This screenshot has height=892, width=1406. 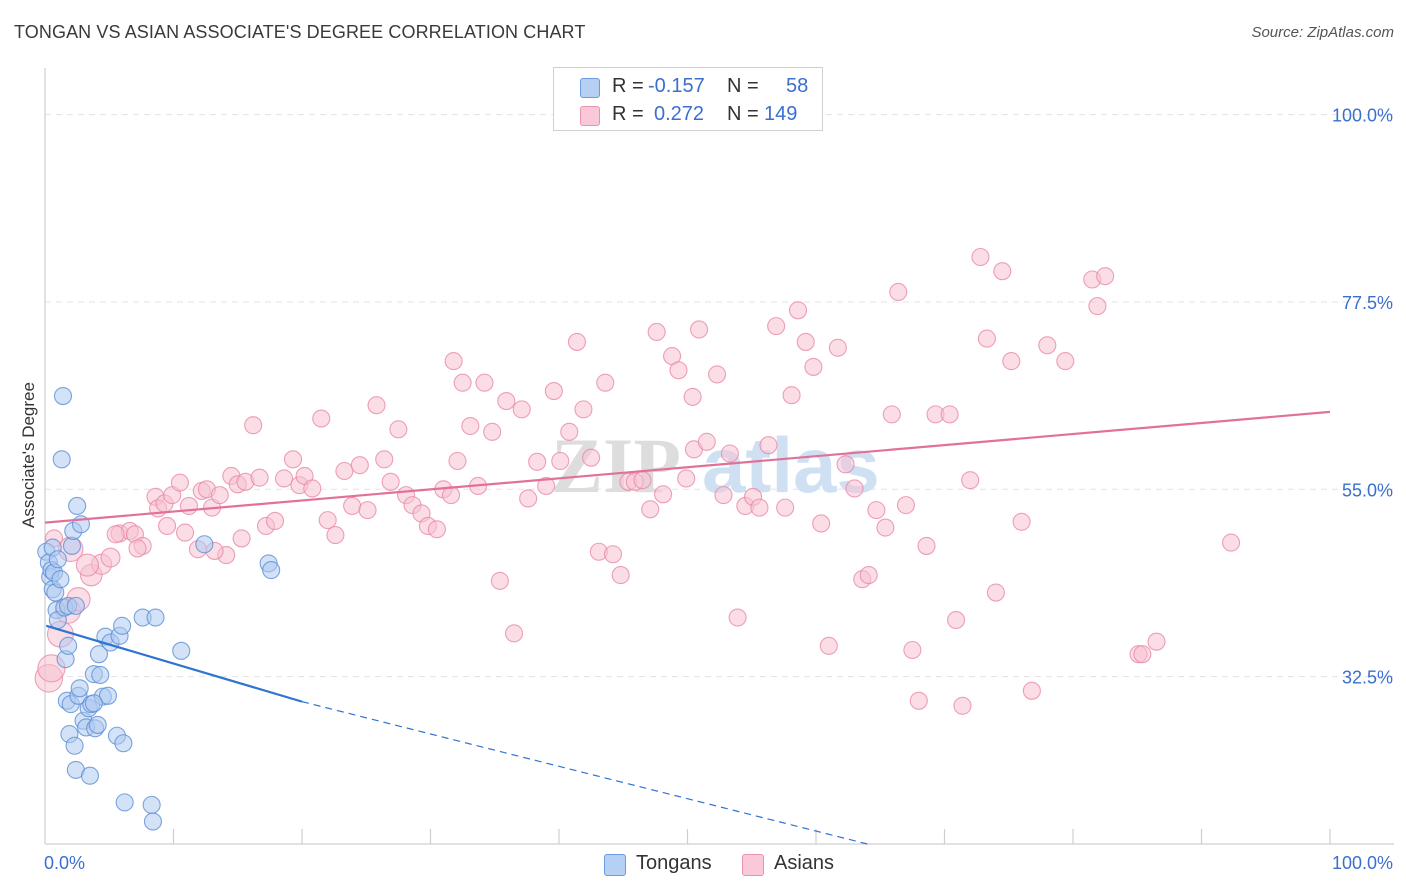 What do you see at coordinates (674, 863) in the screenshot?
I see `tongans-label: Tongans` at bounding box center [674, 863].